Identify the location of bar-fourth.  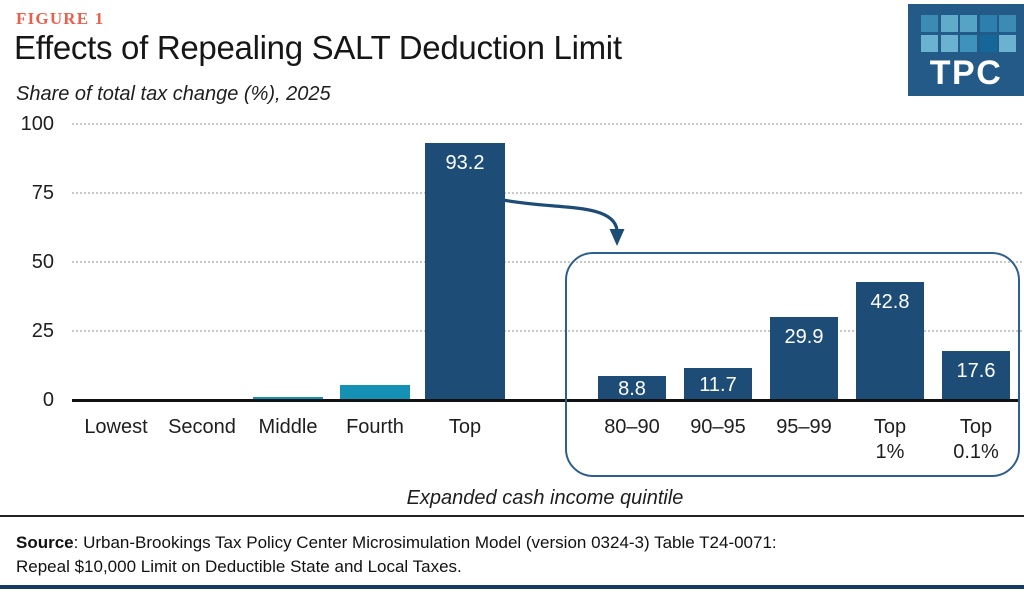
(375, 392).